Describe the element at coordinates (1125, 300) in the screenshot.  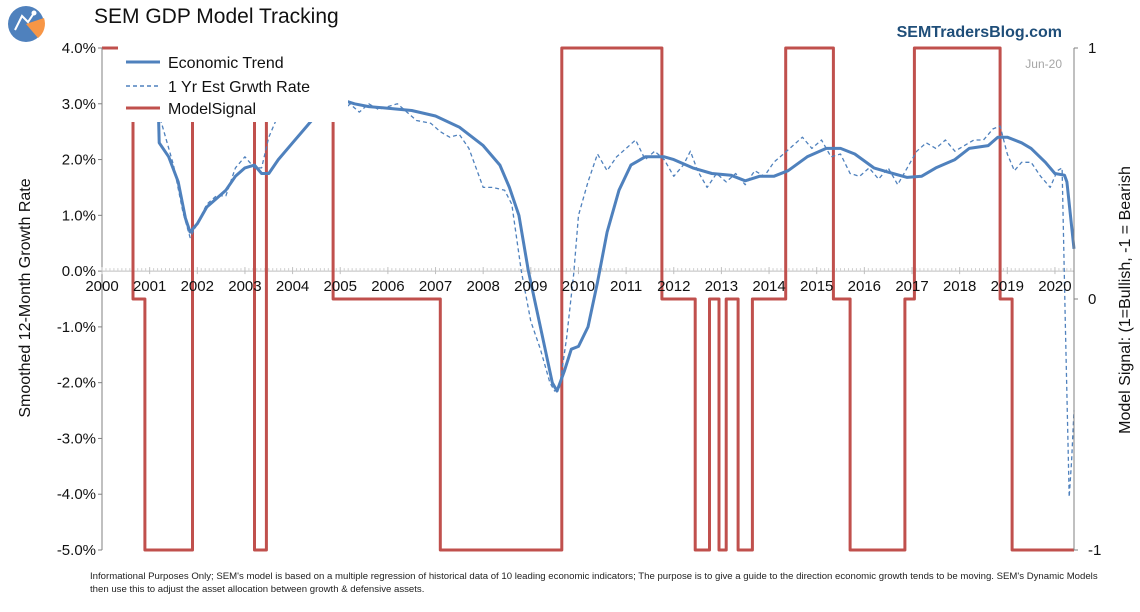
I see `y2-axis-label: Model Signal: (1=Bullish, -1 = Bearish` at that location.